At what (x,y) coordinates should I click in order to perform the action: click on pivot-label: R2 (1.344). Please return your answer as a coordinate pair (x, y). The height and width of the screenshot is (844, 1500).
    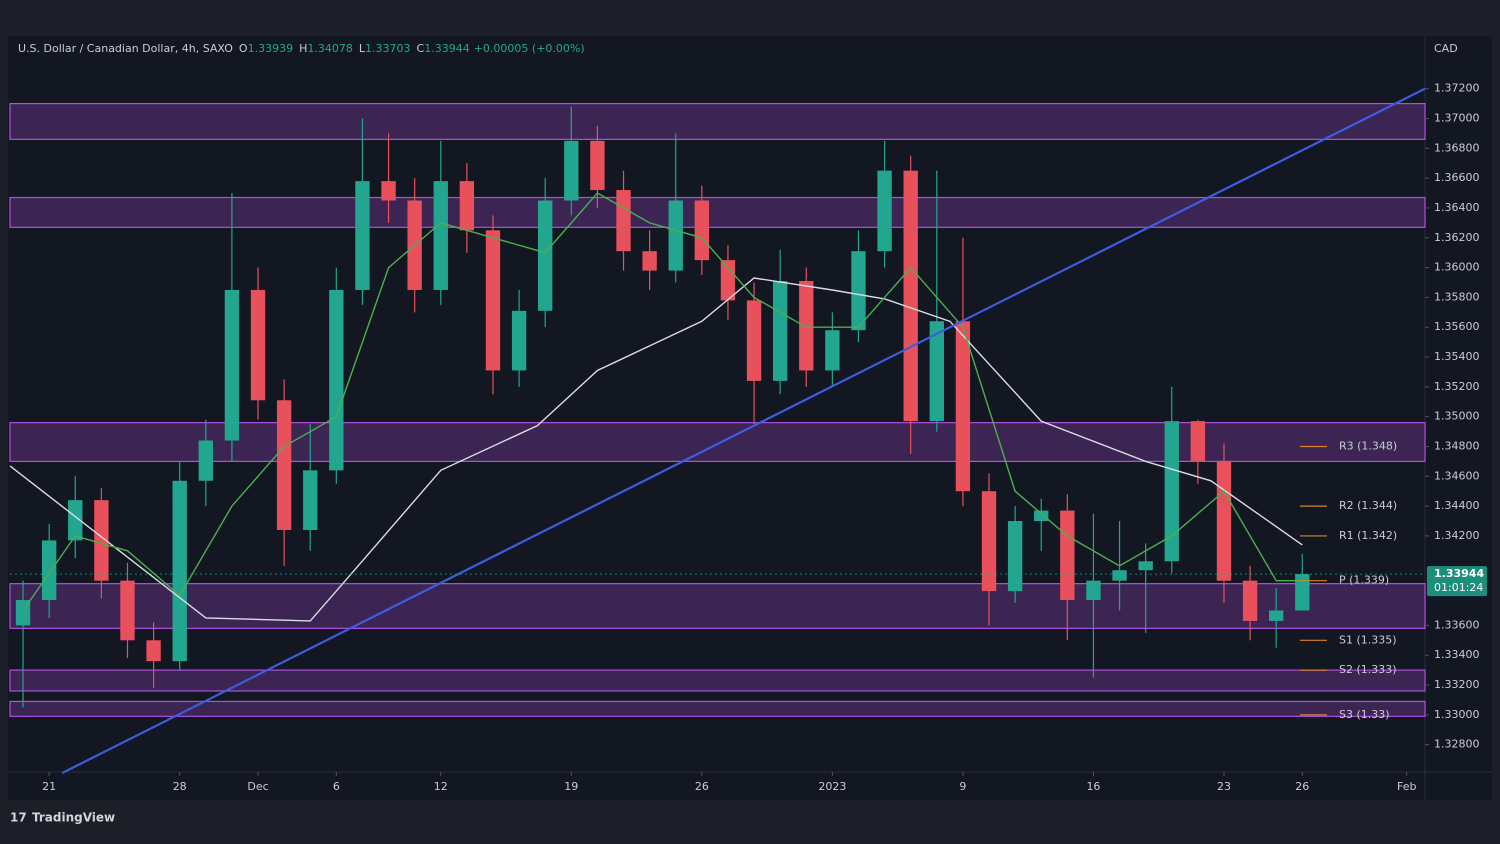
    Looking at the image, I should click on (1368, 505).